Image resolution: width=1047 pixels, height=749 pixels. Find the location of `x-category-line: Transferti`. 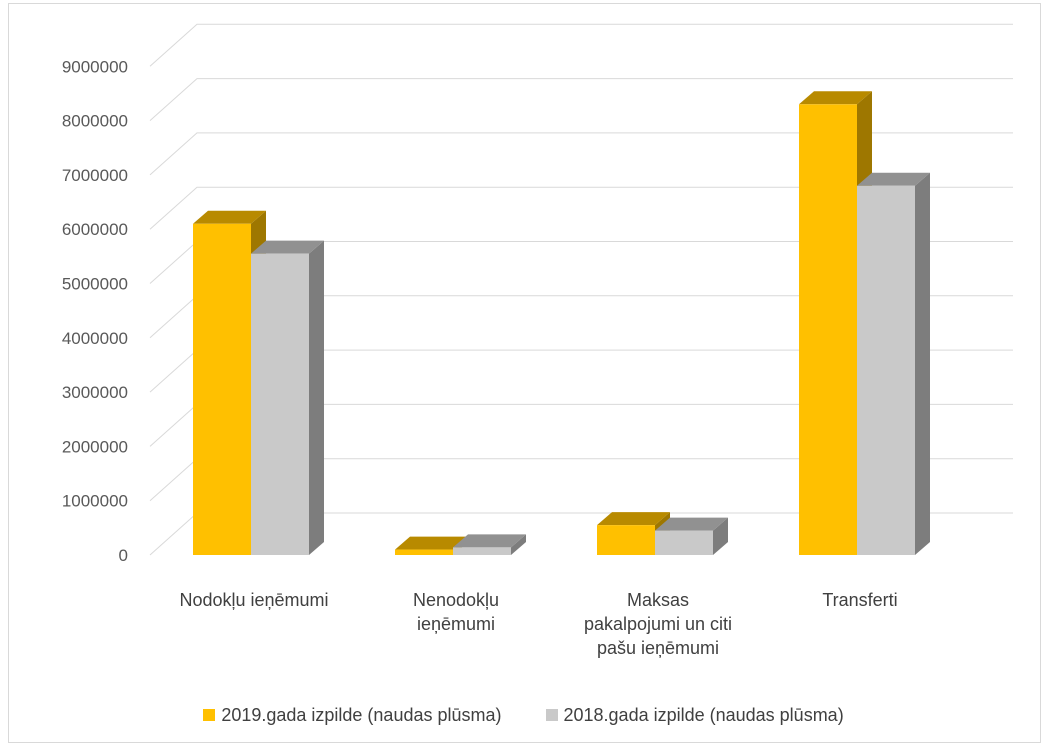

x-category-line: Transferti is located at coordinates (859, 600).